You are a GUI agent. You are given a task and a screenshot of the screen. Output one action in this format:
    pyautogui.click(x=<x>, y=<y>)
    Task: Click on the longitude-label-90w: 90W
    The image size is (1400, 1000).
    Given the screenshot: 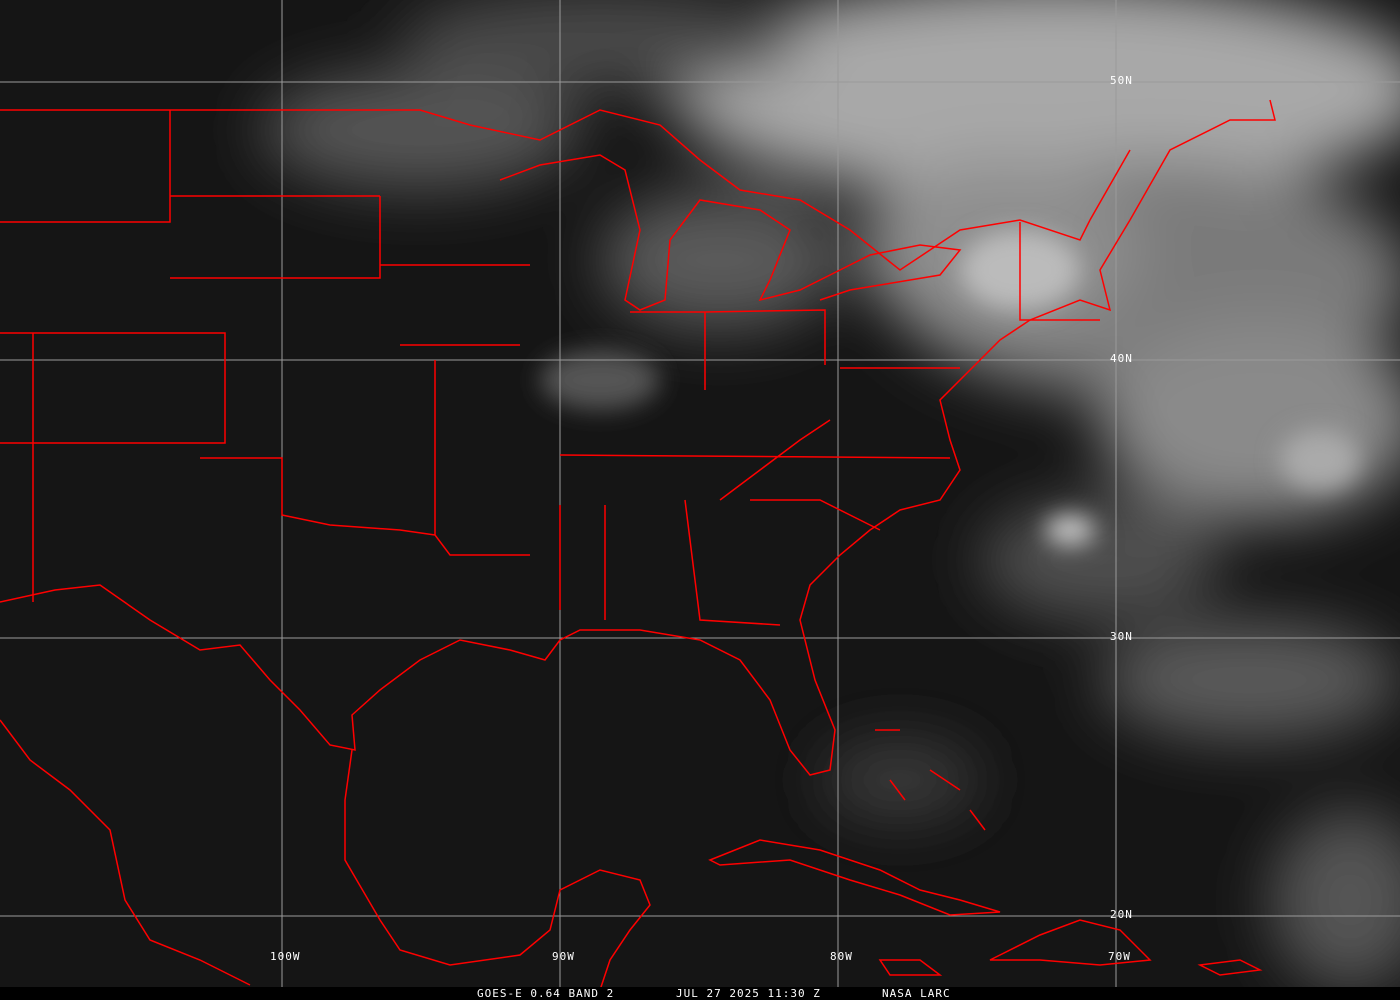 What is the action you would take?
    pyautogui.click(x=563, y=956)
    